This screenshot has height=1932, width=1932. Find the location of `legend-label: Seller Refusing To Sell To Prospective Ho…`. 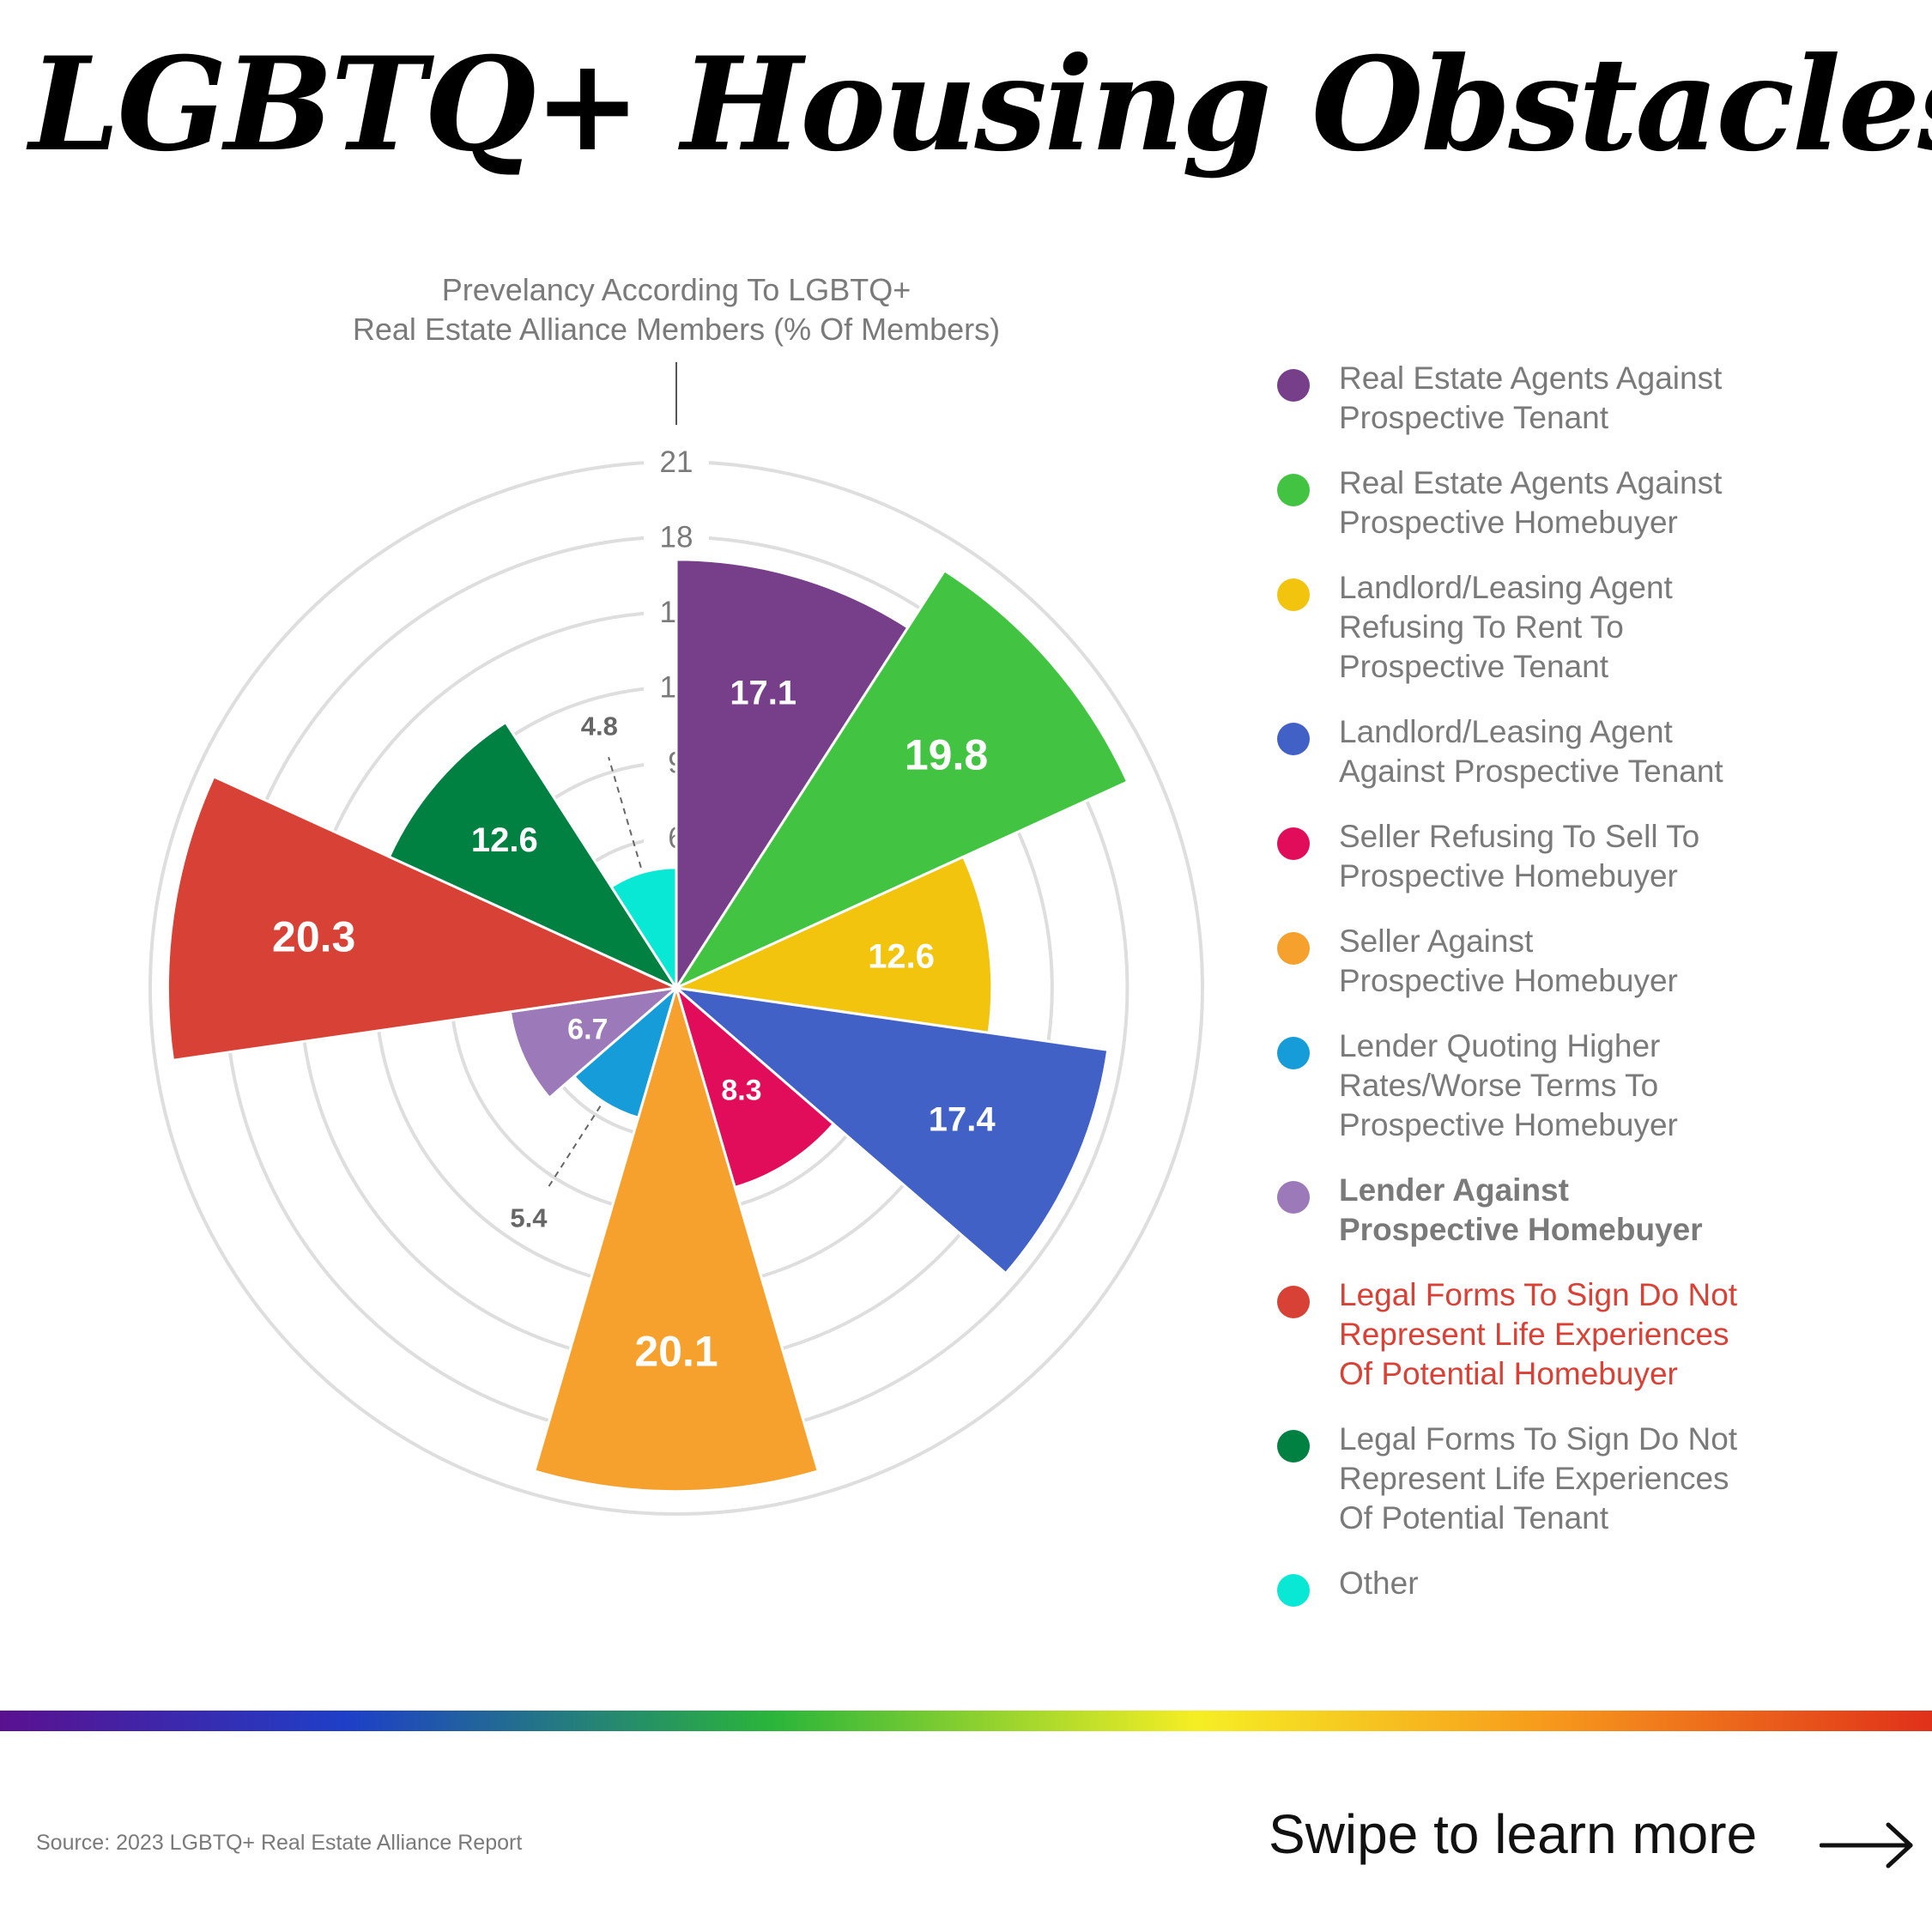

legend-label: Seller Refusing To Sell To Prospective Ho… is located at coordinates (1597, 857).